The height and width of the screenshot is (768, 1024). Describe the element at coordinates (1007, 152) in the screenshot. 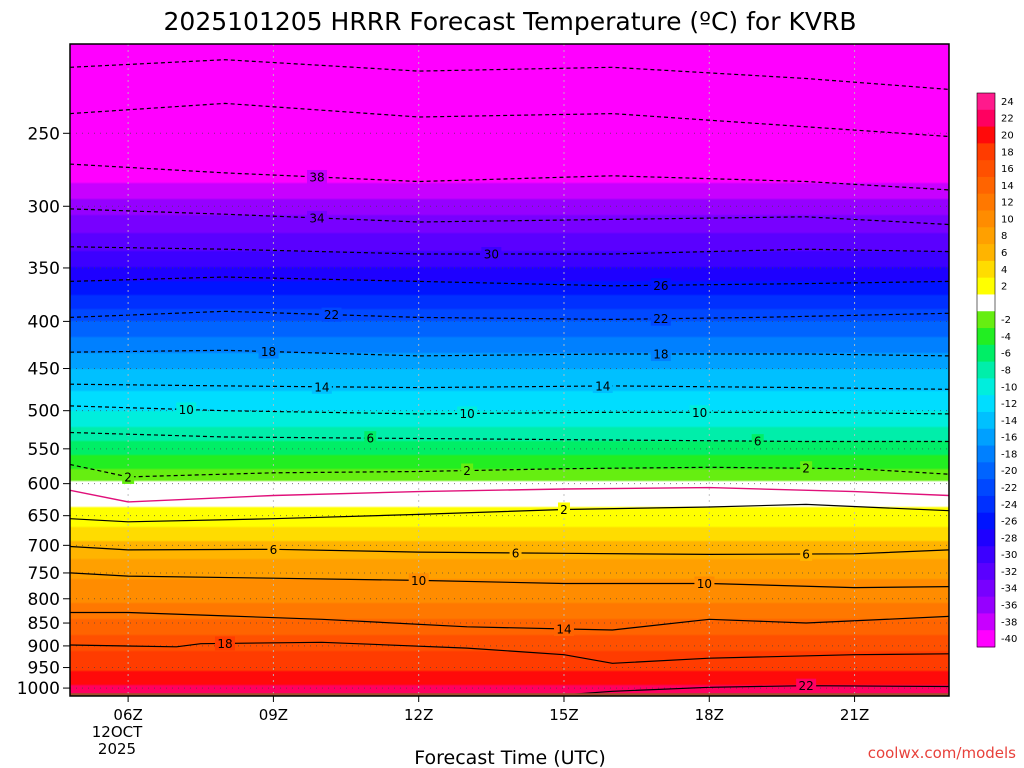

I see `colorbar-label: 18` at that location.